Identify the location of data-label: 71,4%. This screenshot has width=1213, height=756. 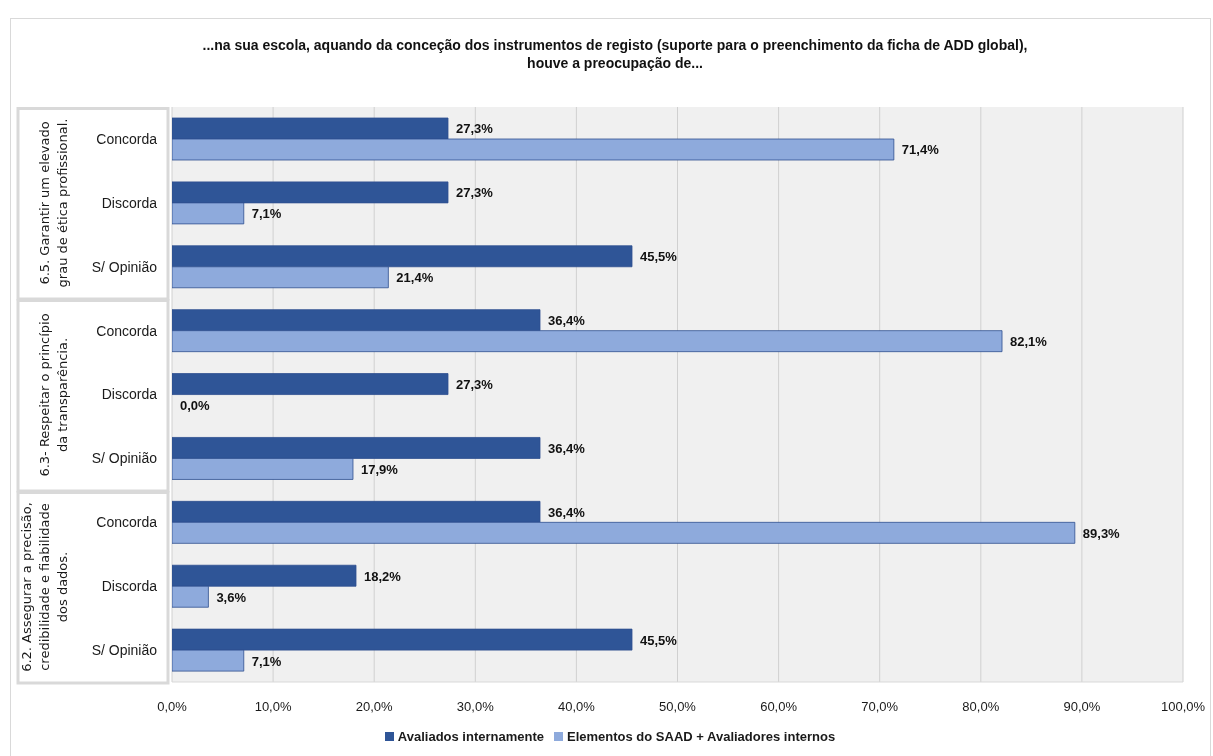
(920, 149).